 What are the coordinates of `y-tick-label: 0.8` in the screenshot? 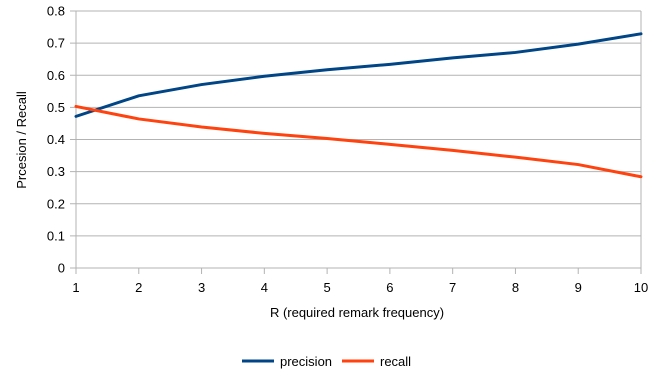 It's located at (56, 11).